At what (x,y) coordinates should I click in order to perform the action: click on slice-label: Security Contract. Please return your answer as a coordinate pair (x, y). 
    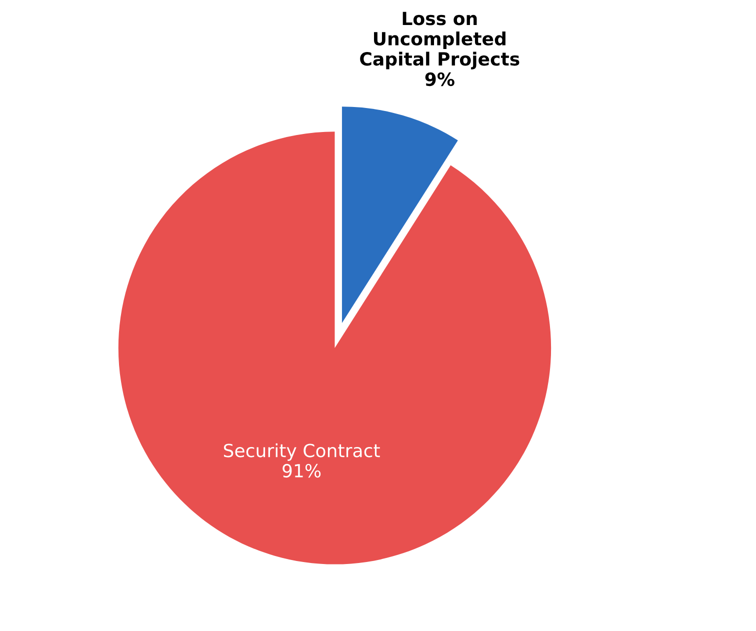
    Looking at the image, I should click on (302, 452).